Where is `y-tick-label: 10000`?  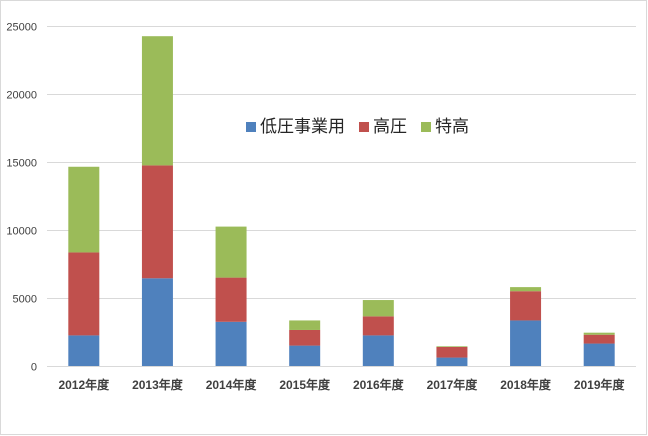
y-tick-label: 10000 is located at coordinates (21, 232).